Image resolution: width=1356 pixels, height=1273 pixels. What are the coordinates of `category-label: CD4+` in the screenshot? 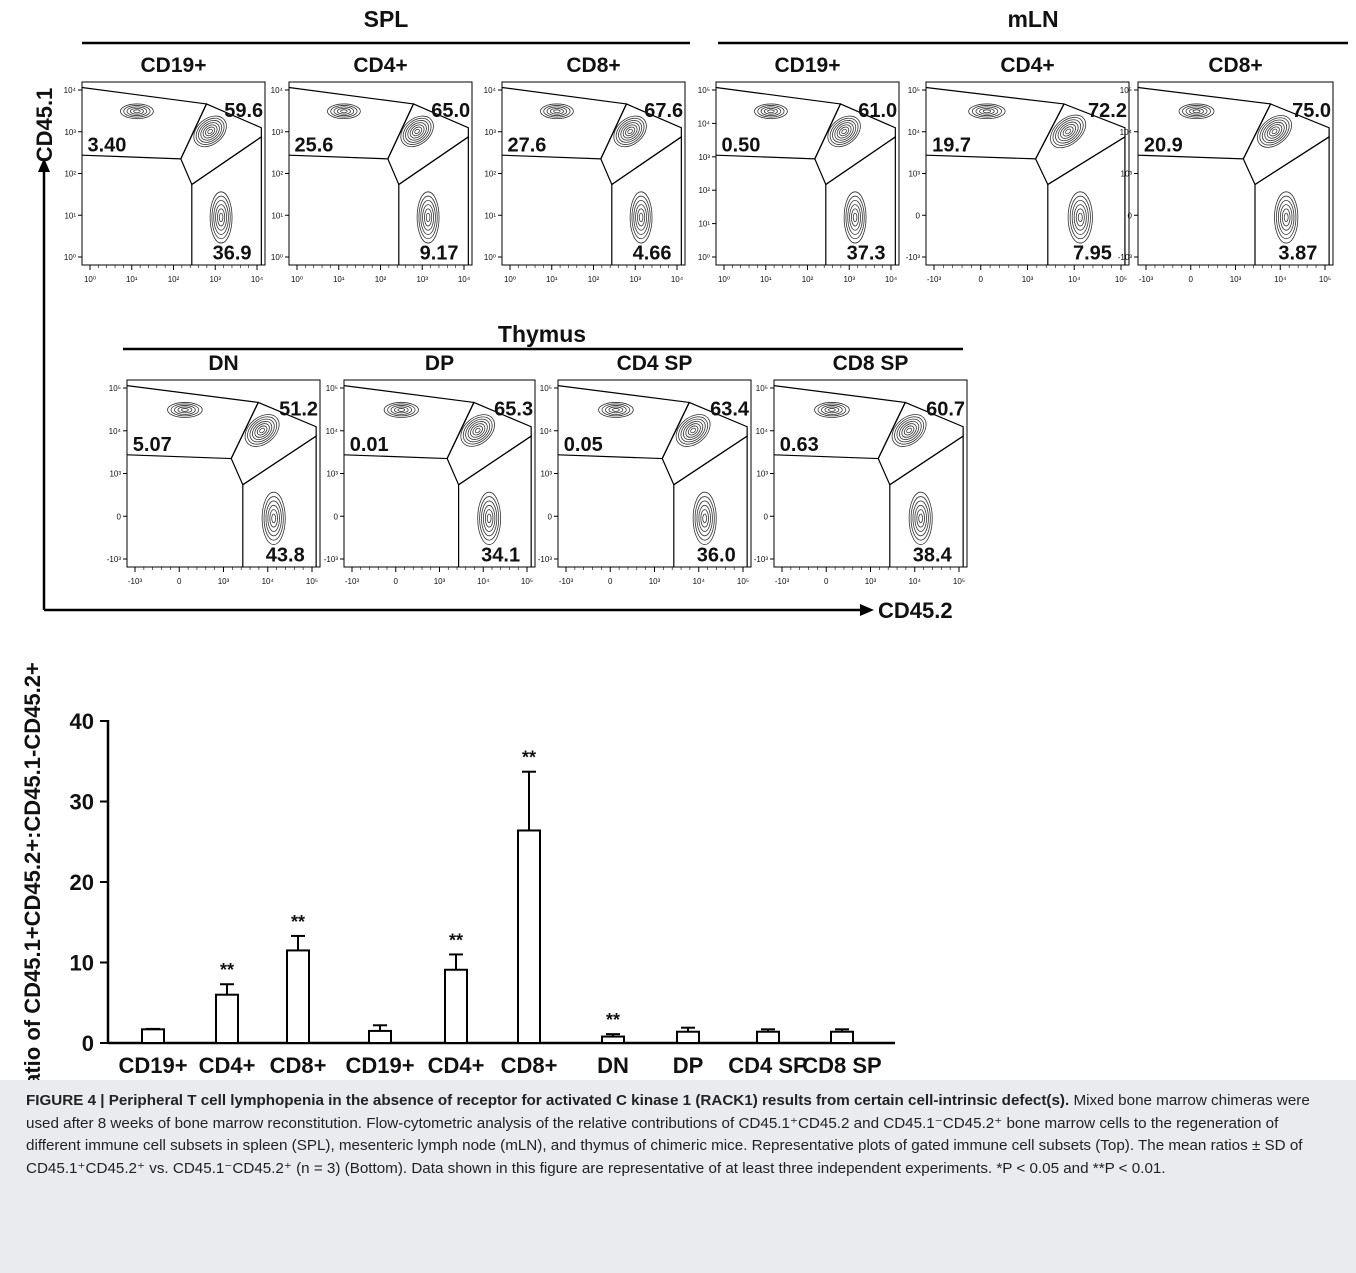 It's located at (456, 1065).